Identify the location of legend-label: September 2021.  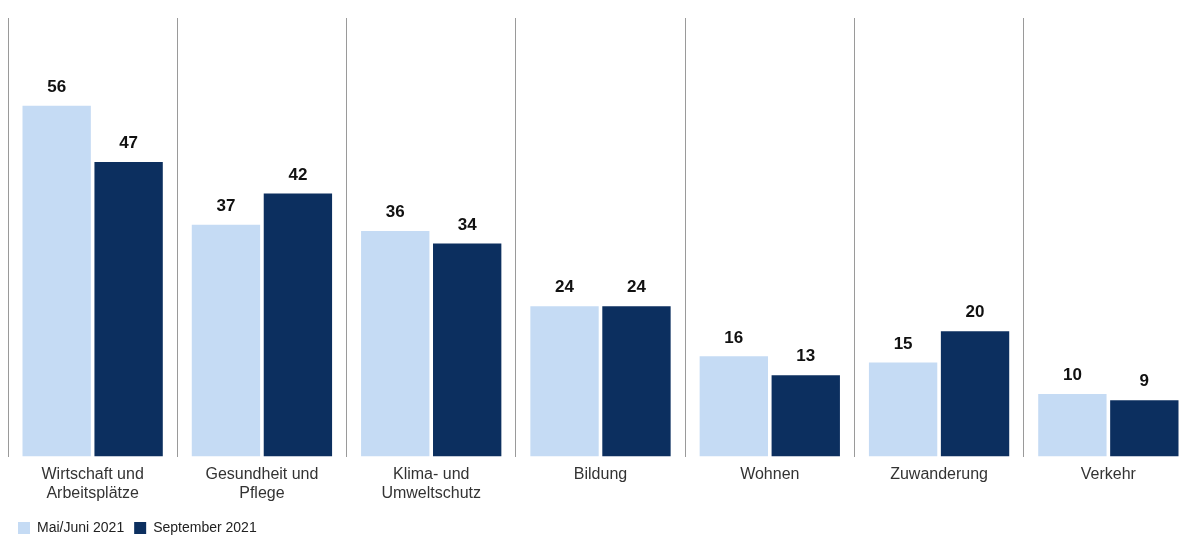
(205, 526).